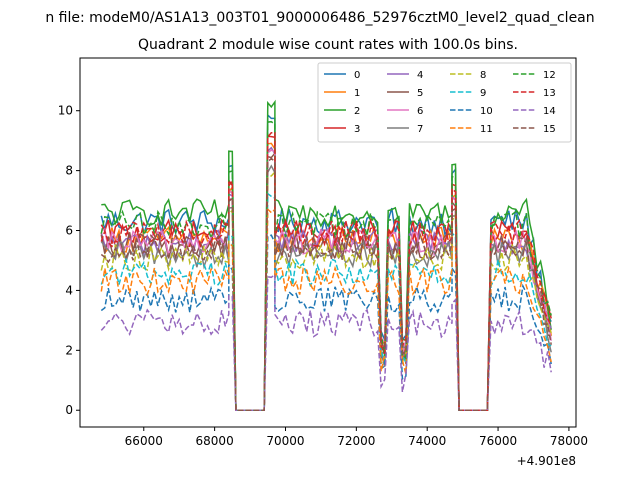 Image resolution: width=640 pixels, height=480 pixels. What do you see at coordinates (357, 75) in the screenshot?
I see `legend-label: 0` at bounding box center [357, 75].